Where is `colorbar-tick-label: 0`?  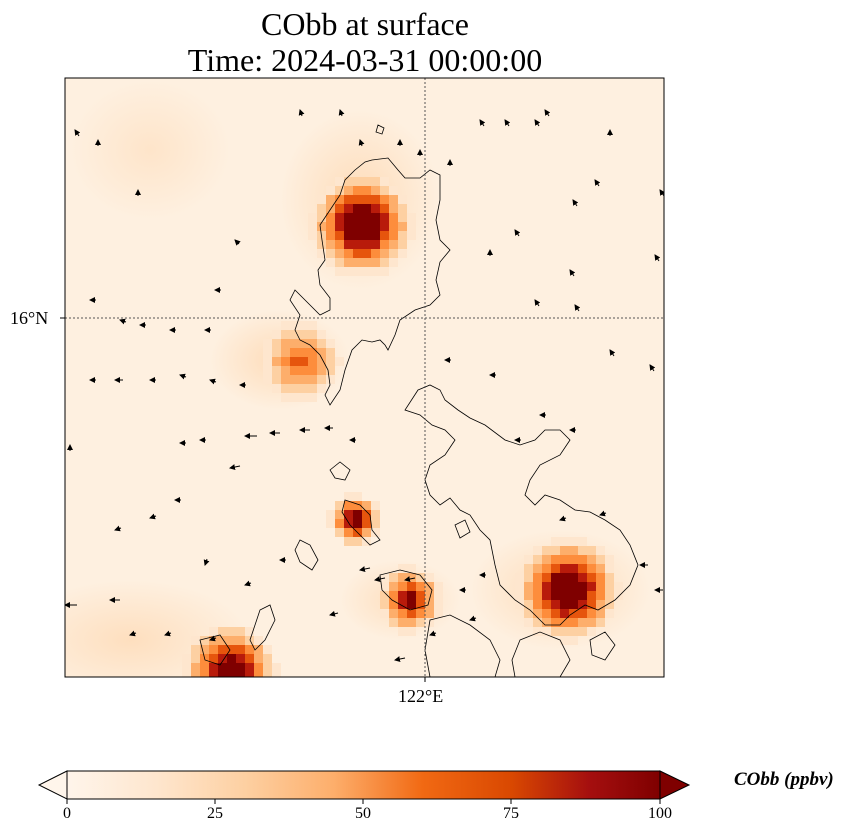 colorbar-tick-label: 0 is located at coordinates (67, 813).